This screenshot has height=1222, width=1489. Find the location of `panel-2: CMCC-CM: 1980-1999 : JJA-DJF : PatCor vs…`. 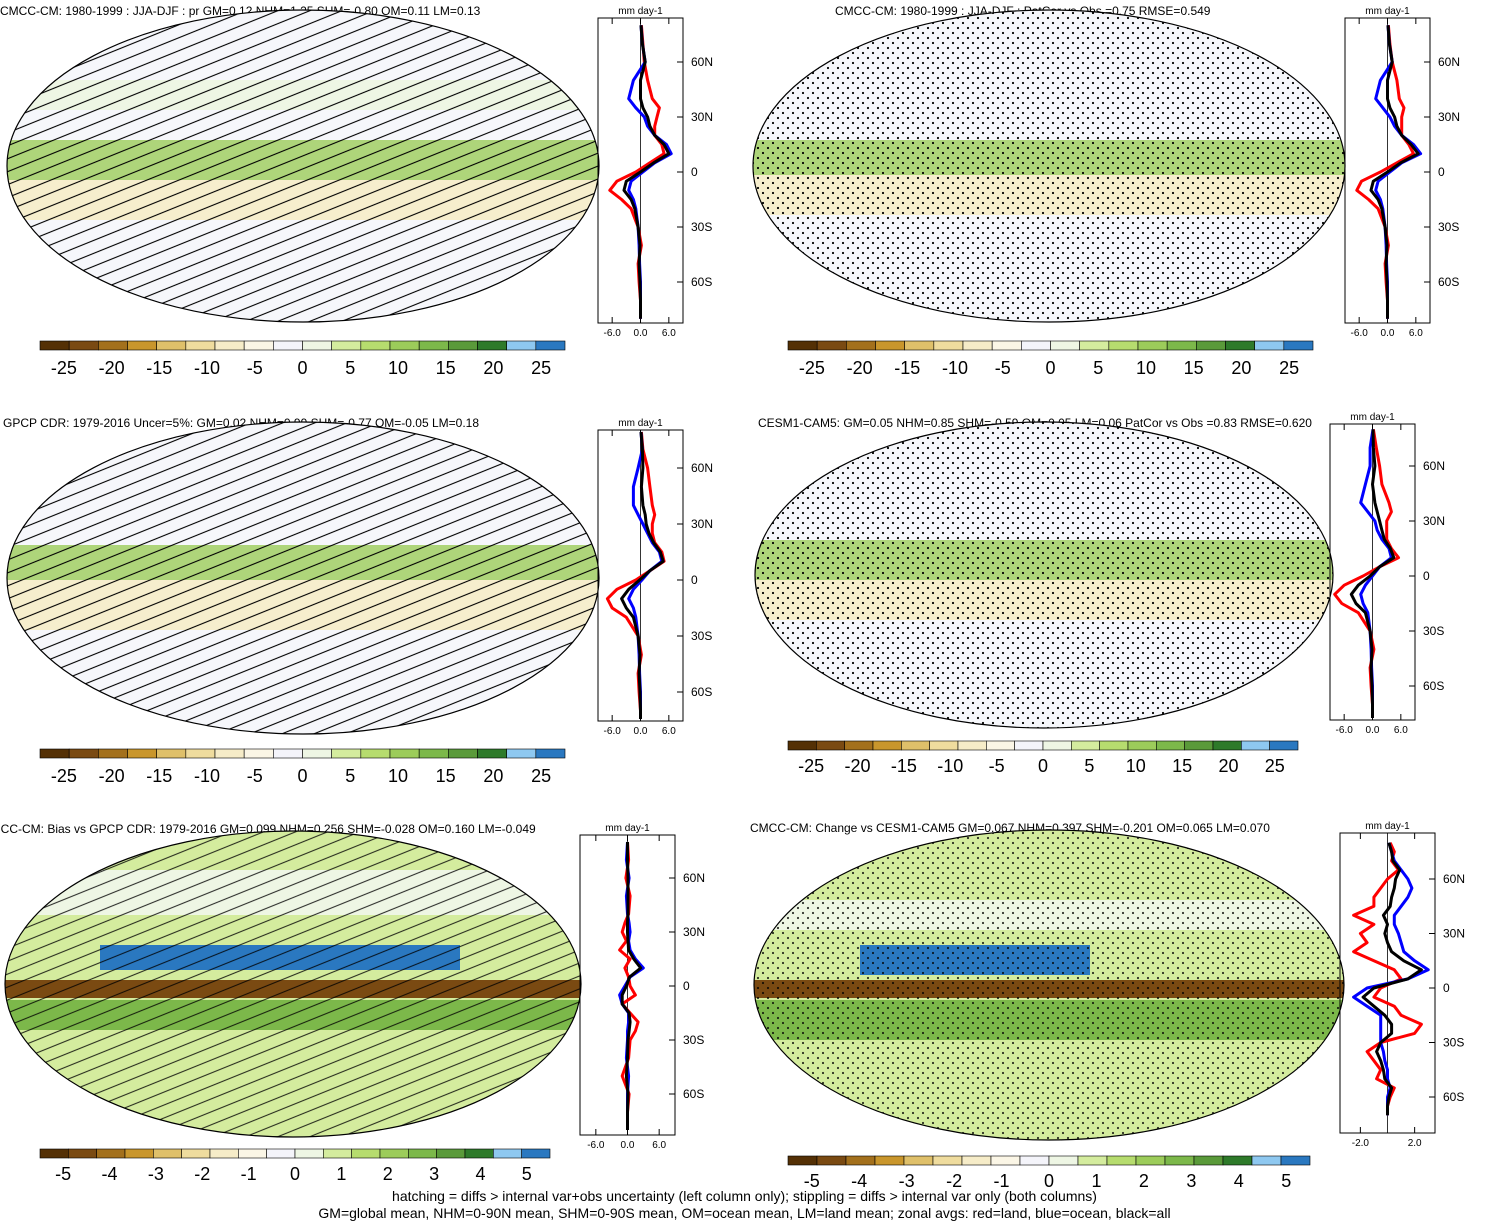

panel-2: CMCC-CM: 1980-1999 : JJA-DJF : PatCor vs… is located at coordinates (1049, 163).